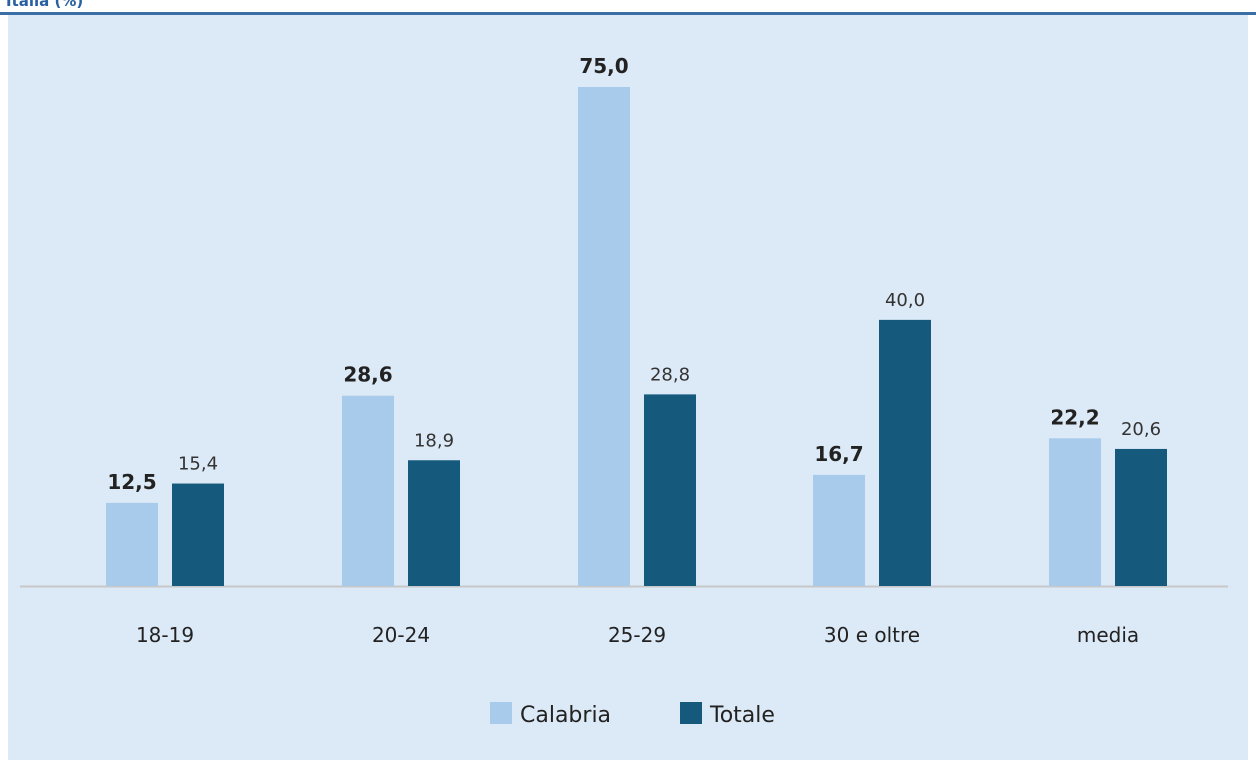  What do you see at coordinates (838, 454) in the screenshot?
I see `data-label-calabria-3: 16,7` at bounding box center [838, 454].